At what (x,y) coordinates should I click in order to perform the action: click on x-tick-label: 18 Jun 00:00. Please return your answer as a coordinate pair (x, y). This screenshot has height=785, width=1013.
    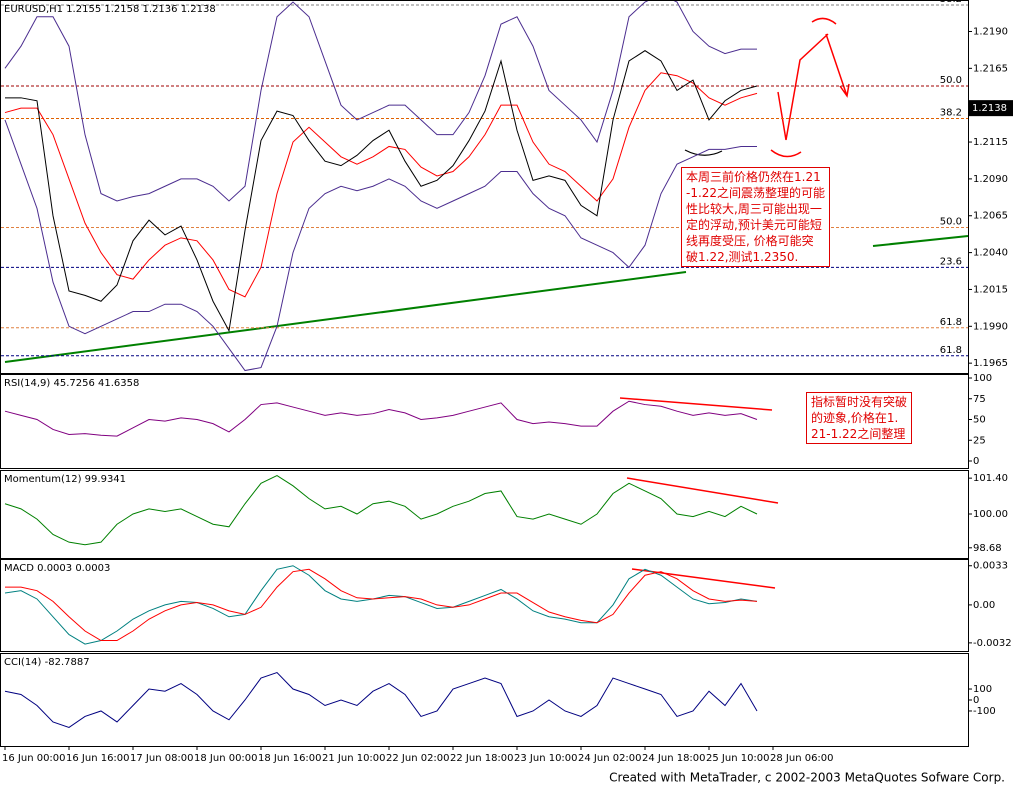
    Looking at the image, I should click on (226, 758).